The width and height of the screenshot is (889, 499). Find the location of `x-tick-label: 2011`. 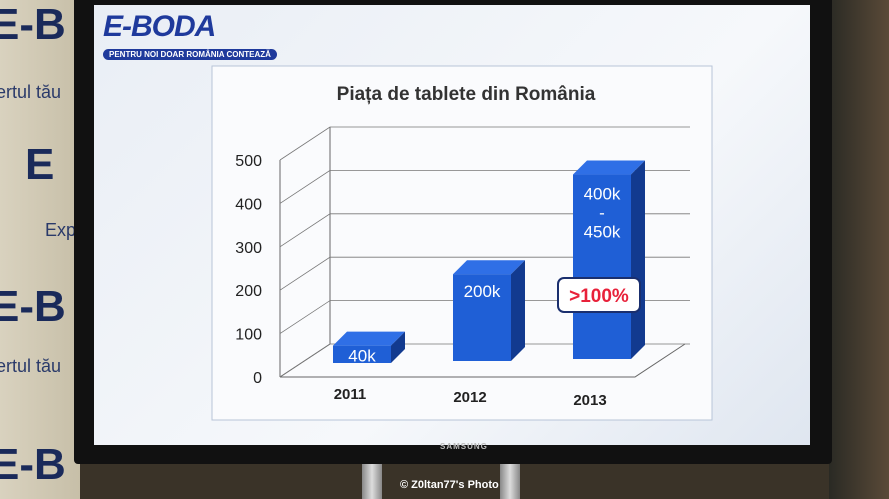

x-tick-label: 2011 is located at coordinates (350, 394).